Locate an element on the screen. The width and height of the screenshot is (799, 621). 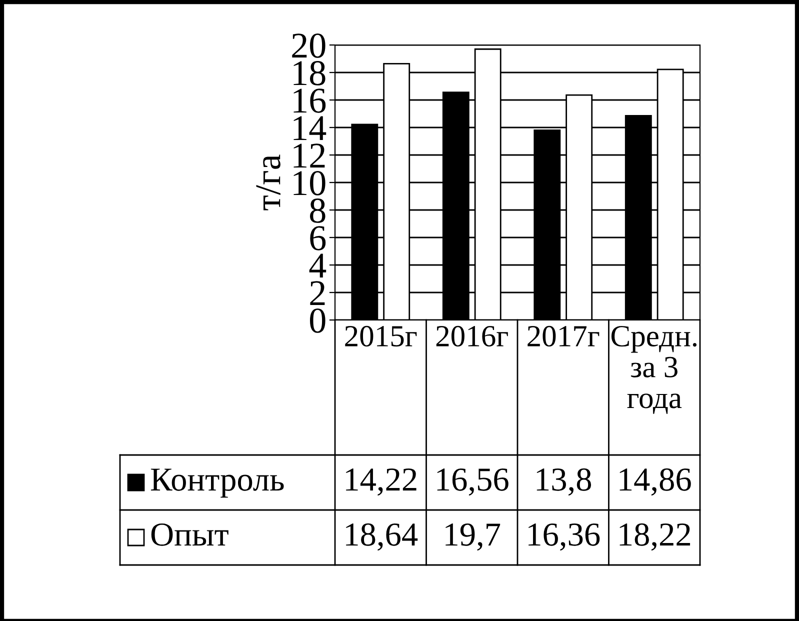
data-label: 18,22 is located at coordinates (655, 537).